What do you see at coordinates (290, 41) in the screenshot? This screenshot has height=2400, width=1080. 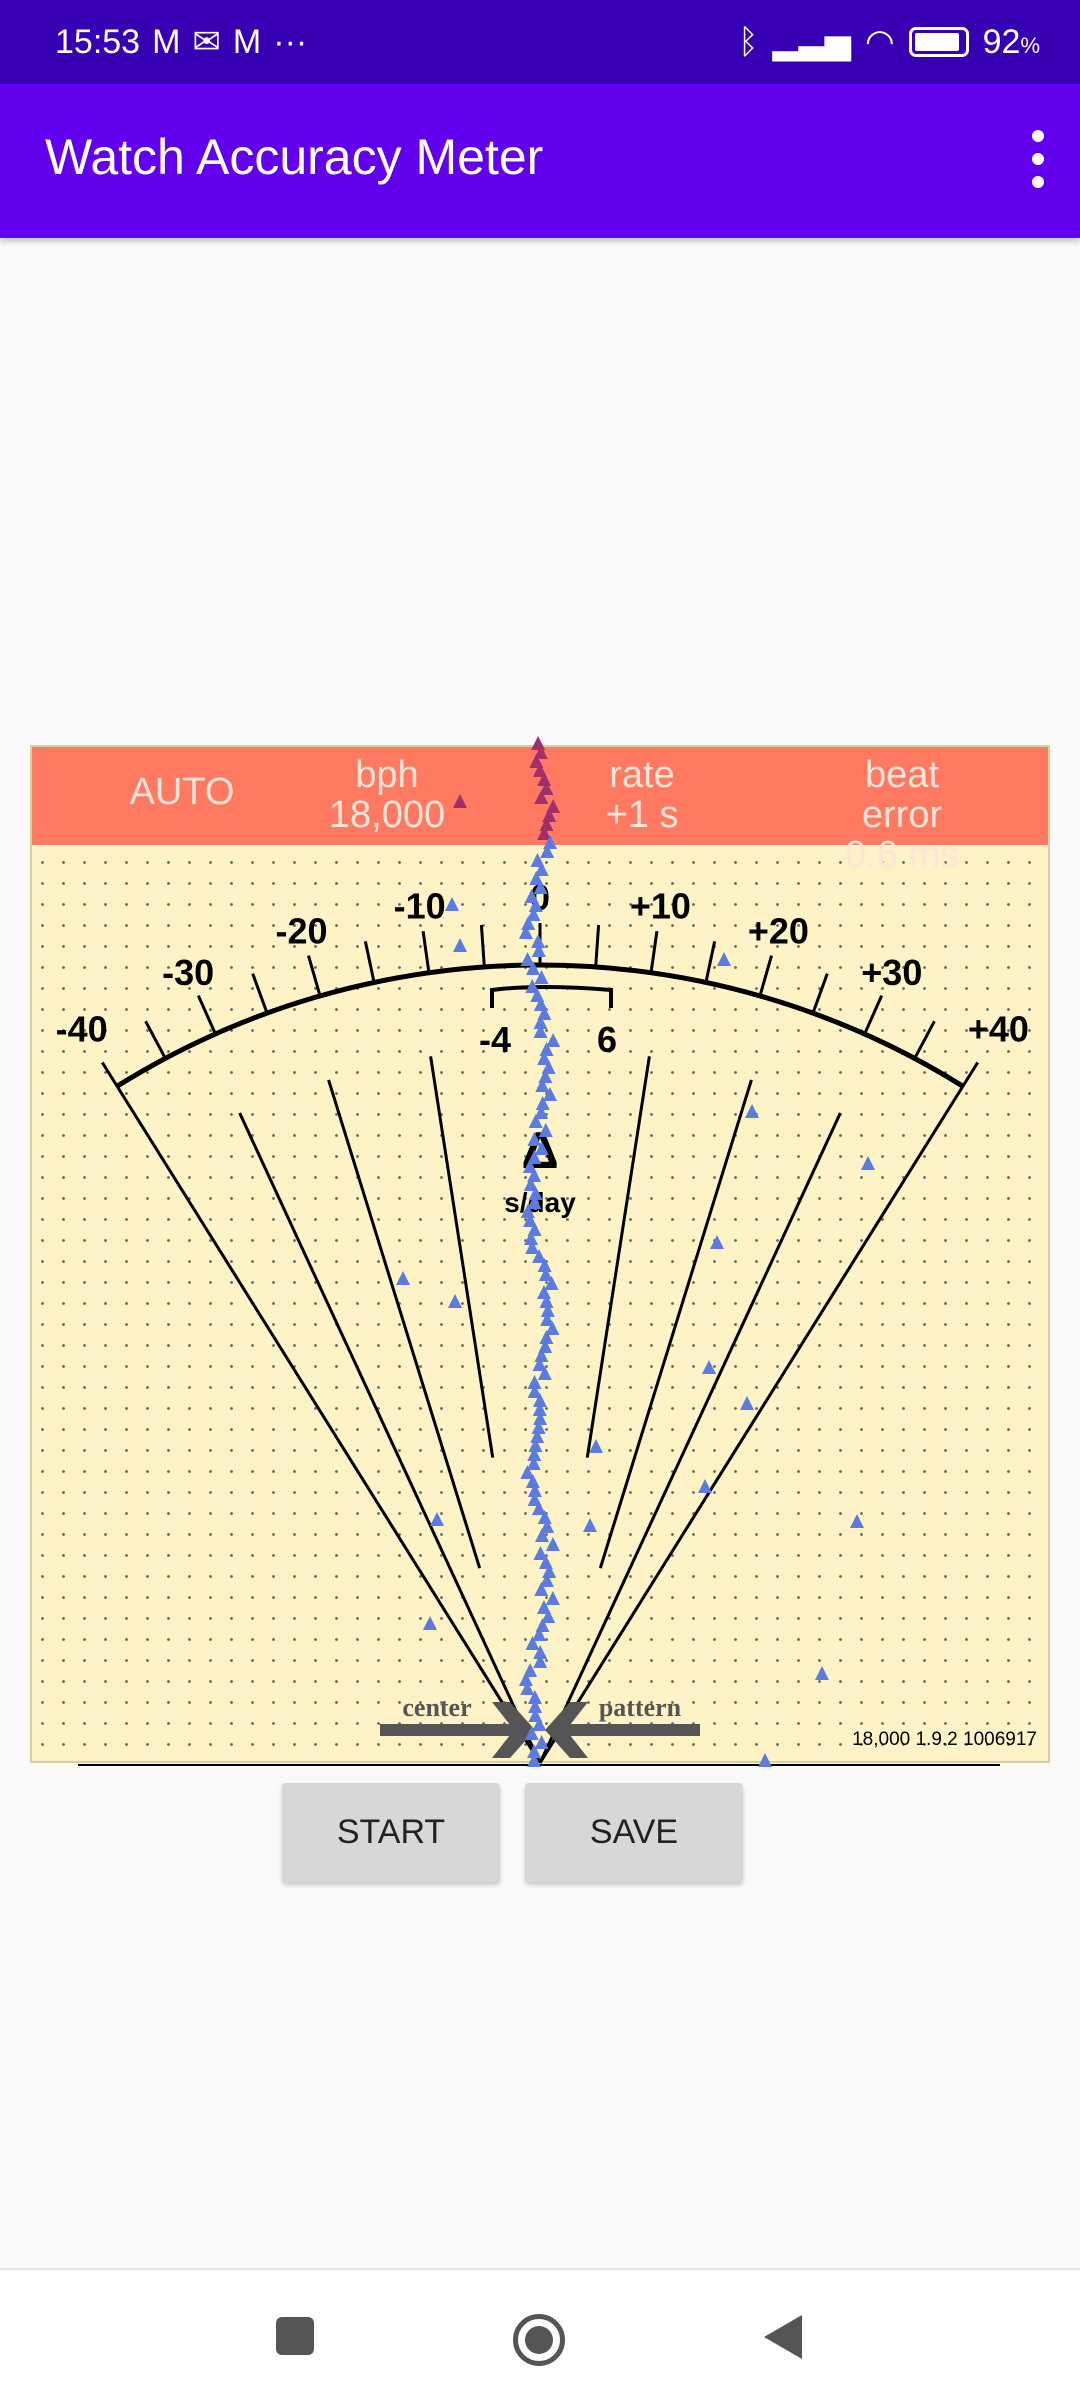 I see `more-icon: ···` at bounding box center [290, 41].